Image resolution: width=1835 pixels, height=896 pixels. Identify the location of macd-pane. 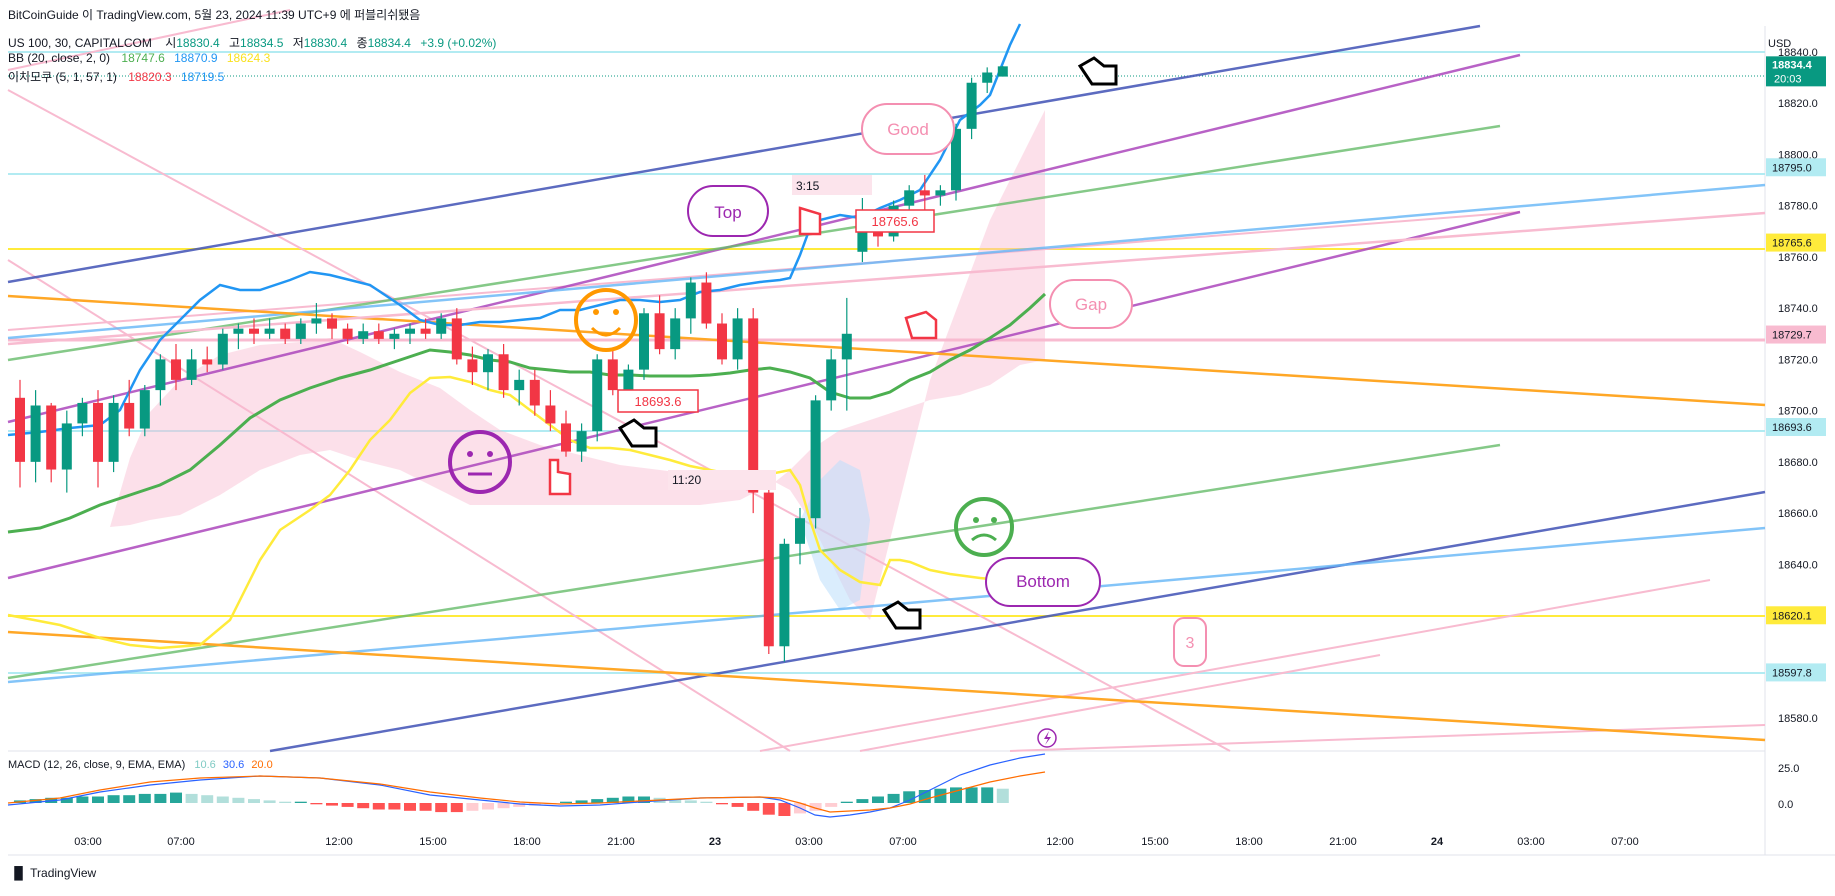
(526, 785).